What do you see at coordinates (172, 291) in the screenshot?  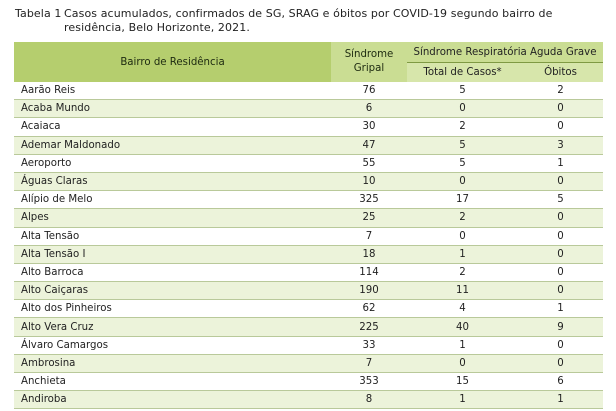 I see `cell-bairro: Alto Caiçaras` at bounding box center [172, 291].